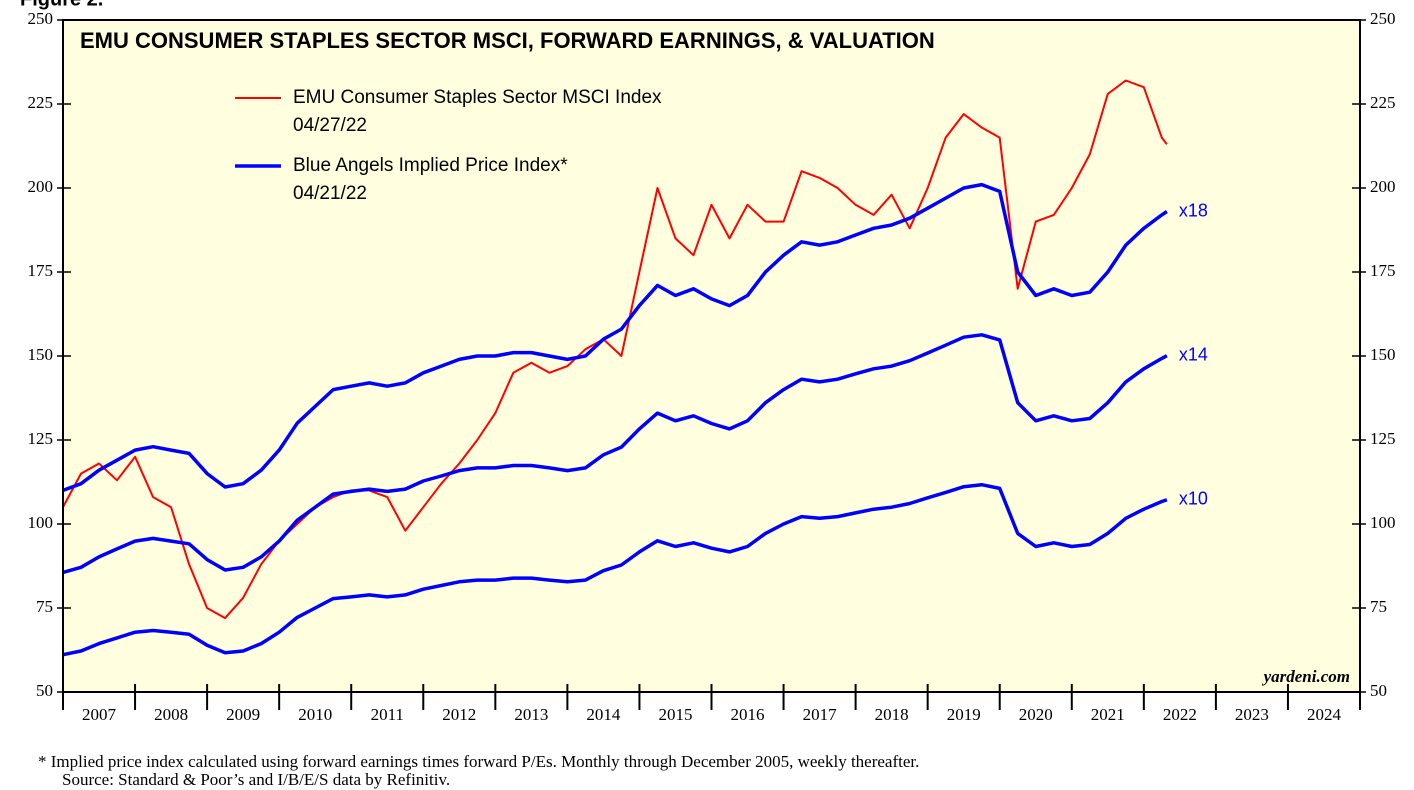 The width and height of the screenshot is (1414, 790). I want to click on y-tick-label: 175, so click(41, 270).